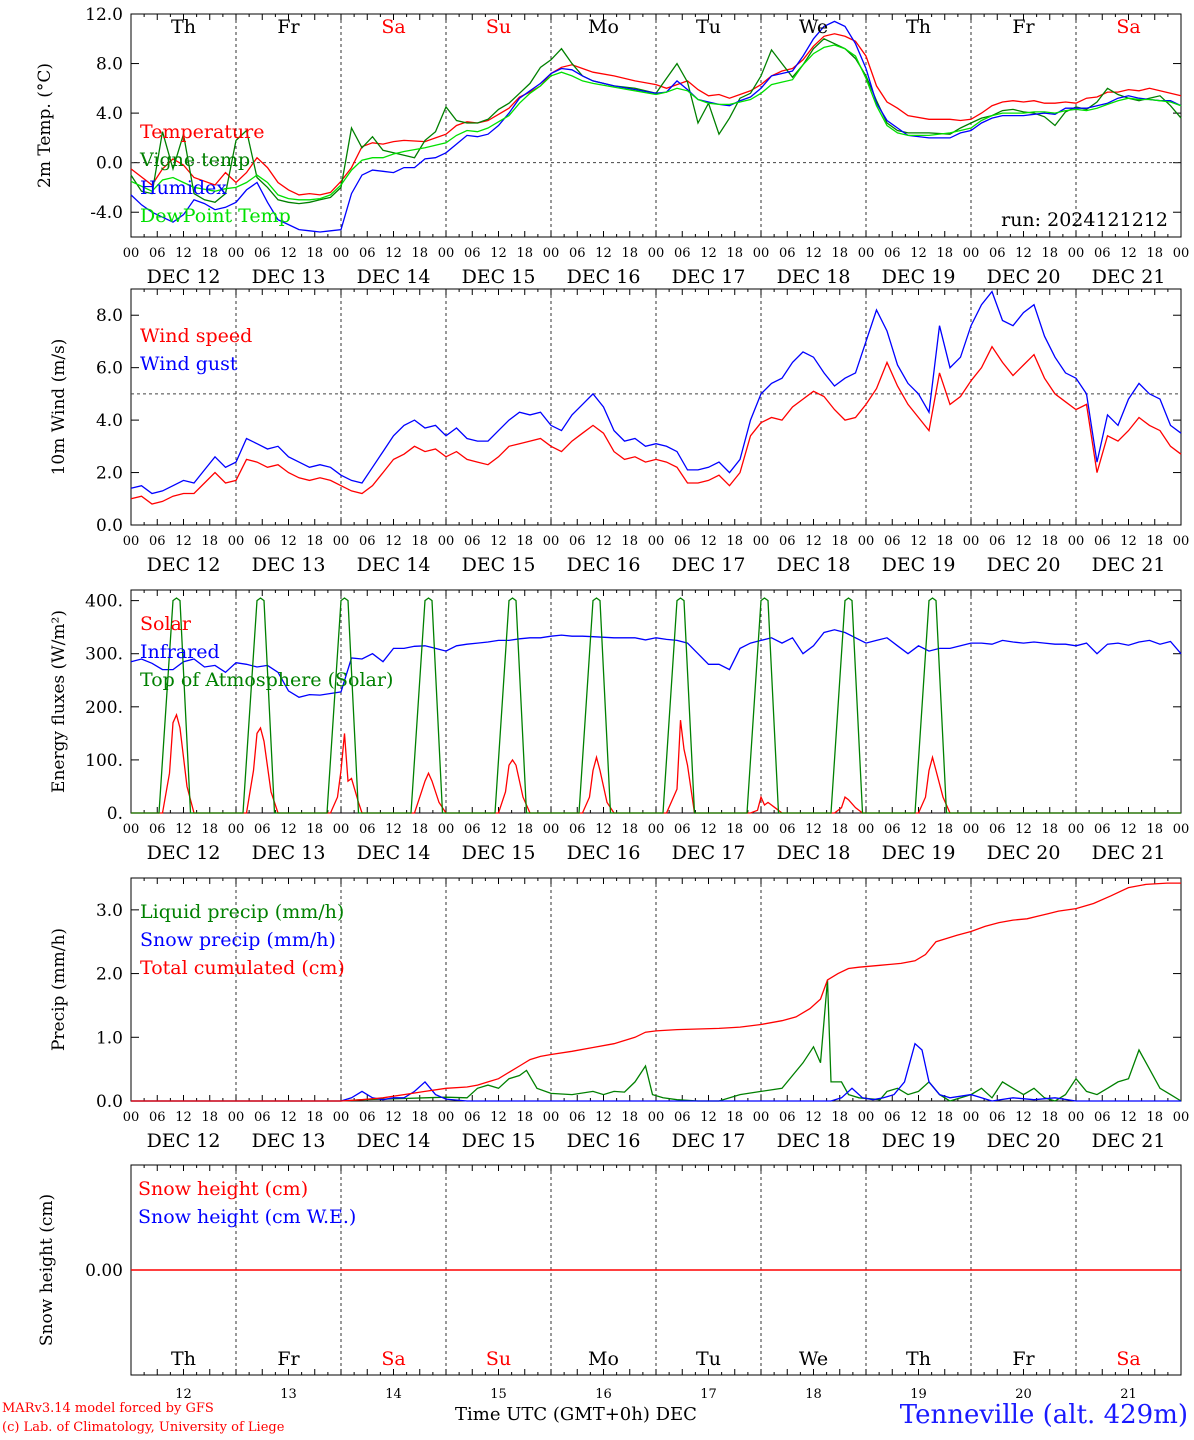 The width and height of the screenshot is (1194, 1440). What do you see at coordinates (814, 1141) in the screenshot?
I see `date-label: DEC 18` at bounding box center [814, 1141].